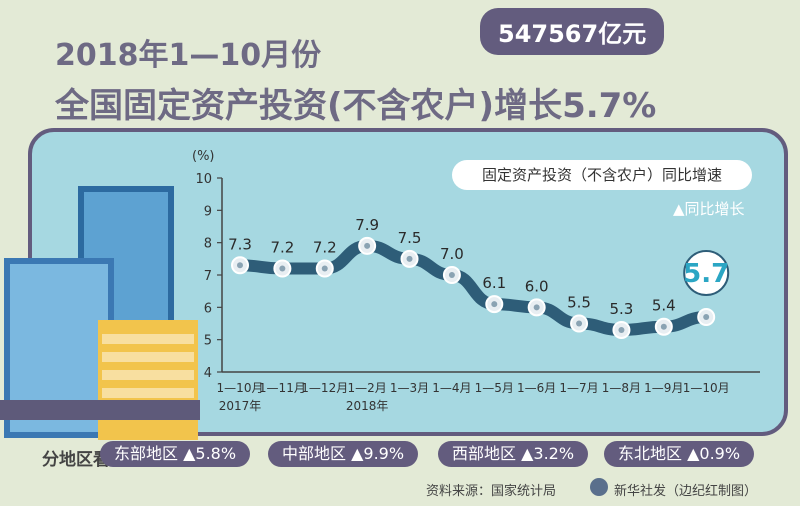  I want to click on title-line1: 2018年1—10月份, so click(188, 55).